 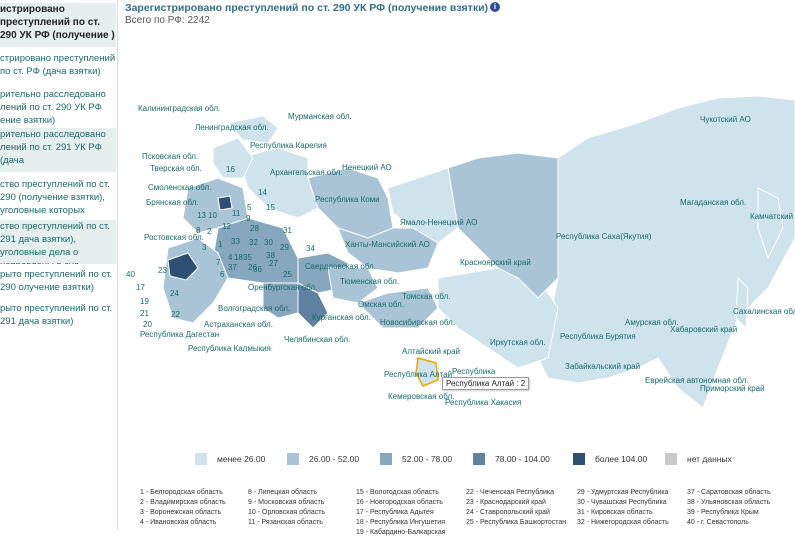 I want to click on region-number: 38, so click(x=270, y=255).